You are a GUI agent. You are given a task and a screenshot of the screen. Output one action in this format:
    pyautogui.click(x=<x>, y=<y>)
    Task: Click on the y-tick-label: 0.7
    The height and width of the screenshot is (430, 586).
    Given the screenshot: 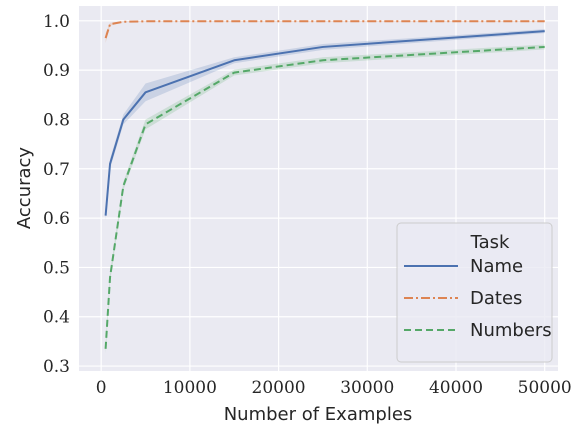 What is the action you would take?
    pyautogui.click(x=56, y=170)
    